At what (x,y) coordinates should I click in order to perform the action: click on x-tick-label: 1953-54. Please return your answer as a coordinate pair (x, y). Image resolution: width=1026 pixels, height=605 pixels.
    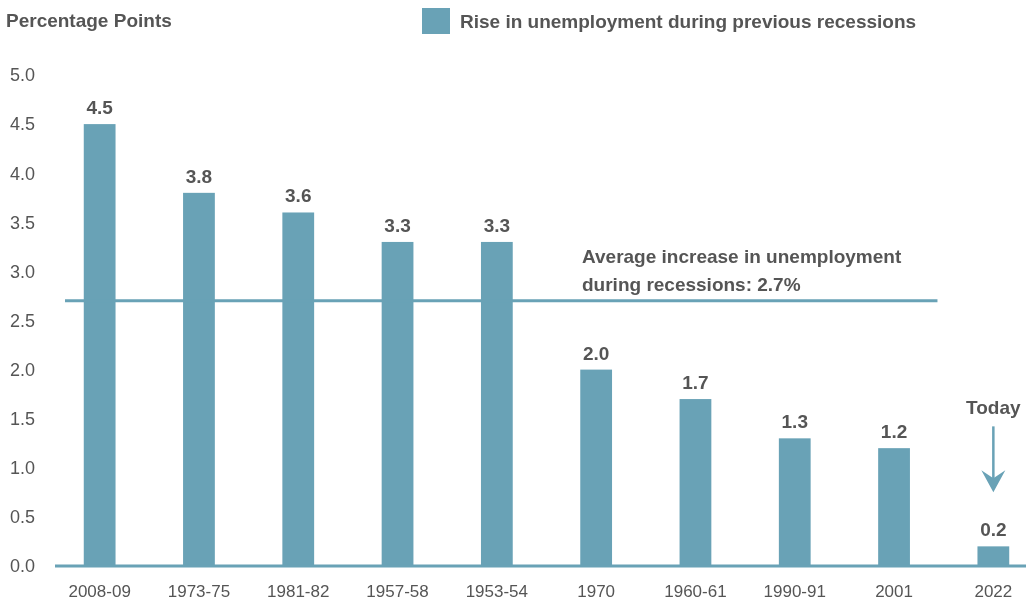
    Looking at the image, I should click on (497, 591).